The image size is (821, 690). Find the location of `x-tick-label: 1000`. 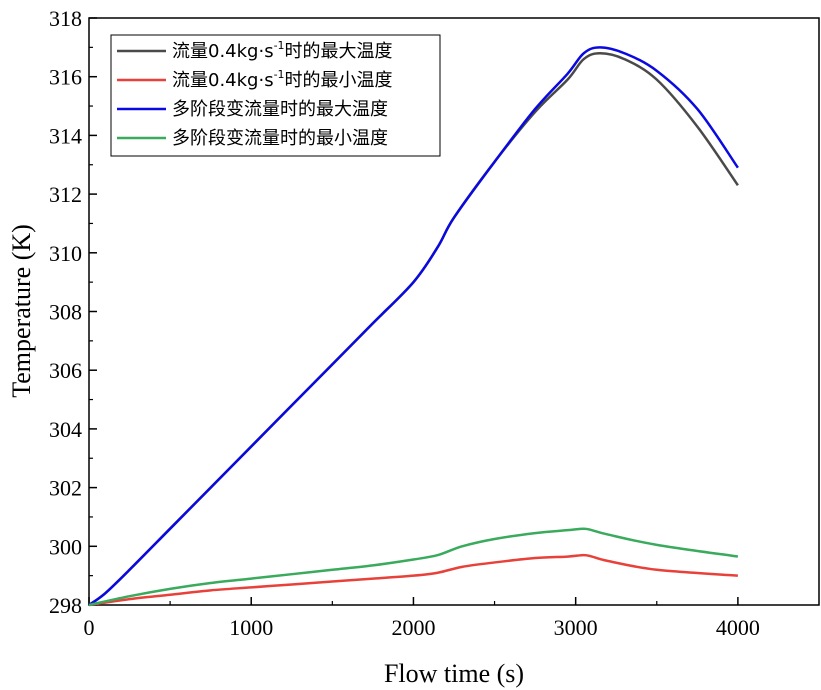

x-tick-label: 1000 is located at coordinates (251, 627).